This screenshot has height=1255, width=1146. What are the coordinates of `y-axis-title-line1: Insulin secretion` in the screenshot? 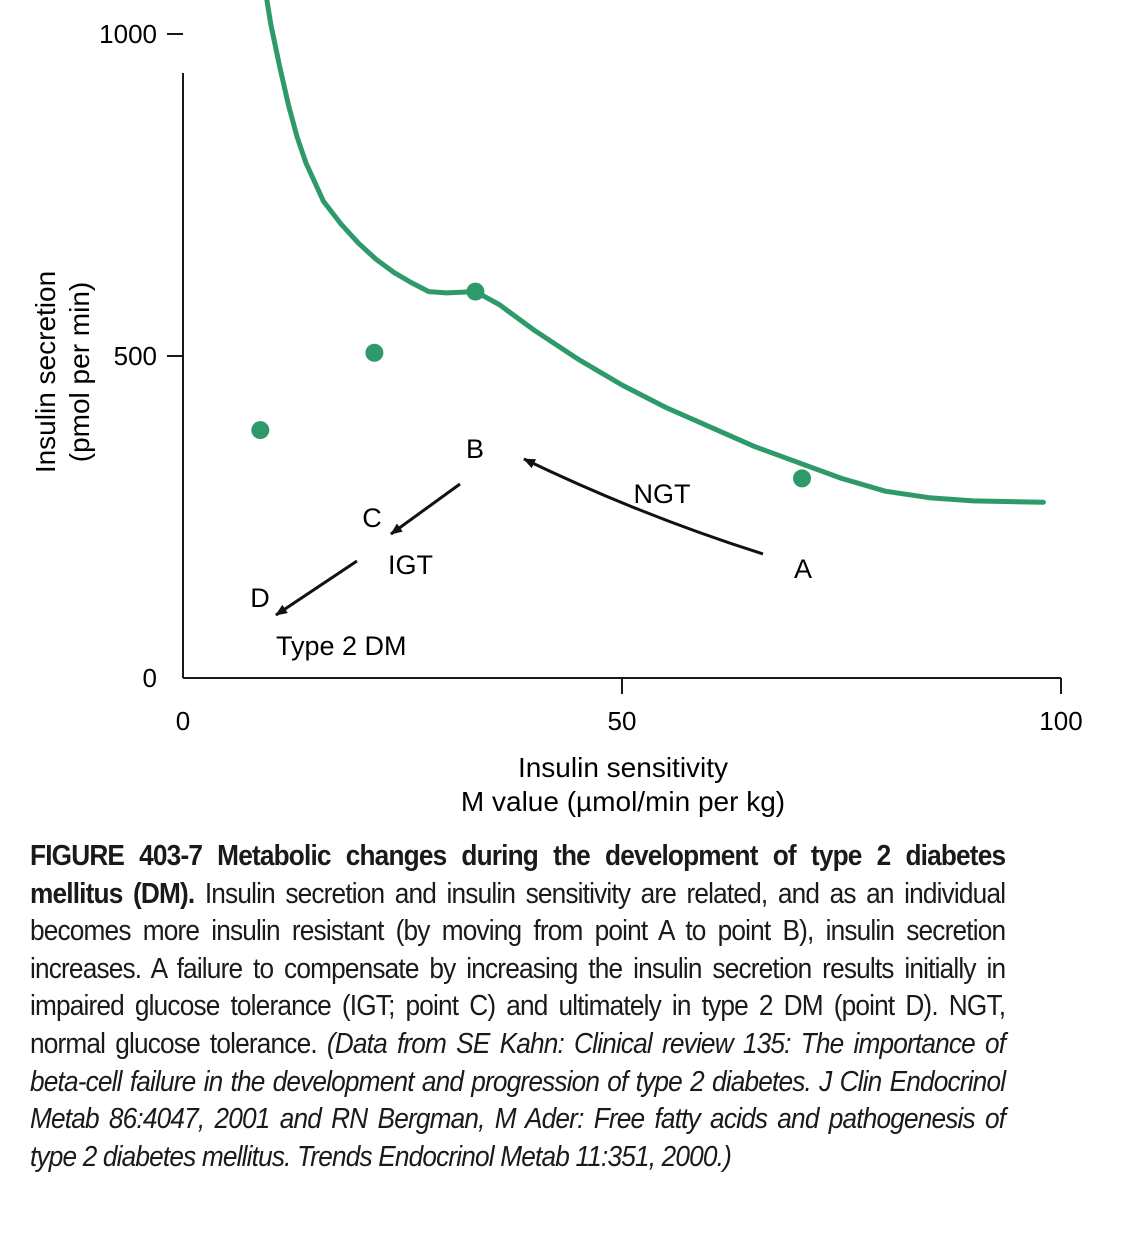 It's located at (45, 372).